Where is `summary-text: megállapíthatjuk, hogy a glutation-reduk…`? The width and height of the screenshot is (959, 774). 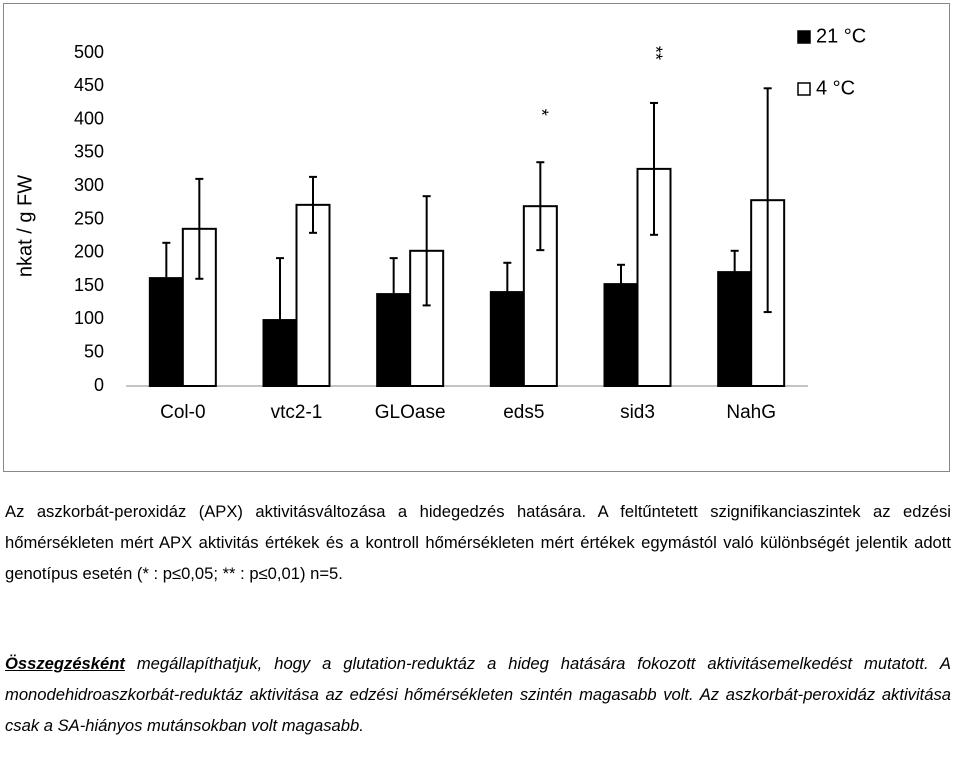
summary-text: megállapíthatjuk, hogy a glutation-reduk… is located at coordinates (478, 694).